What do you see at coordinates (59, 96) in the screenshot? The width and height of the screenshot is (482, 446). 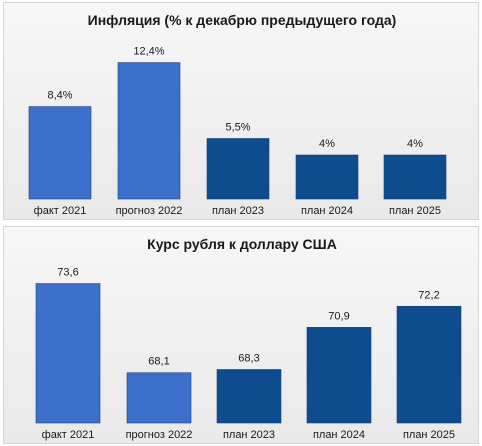 I see `data-label-1: 8,4%` at bounding box center [59, 96].